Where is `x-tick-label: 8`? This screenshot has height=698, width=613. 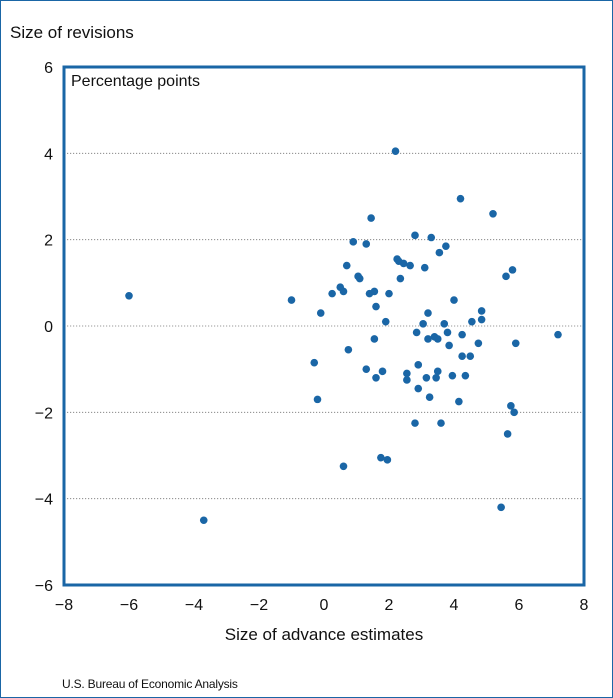 x-tick-label: 8 is located at coordinates (584, 605).